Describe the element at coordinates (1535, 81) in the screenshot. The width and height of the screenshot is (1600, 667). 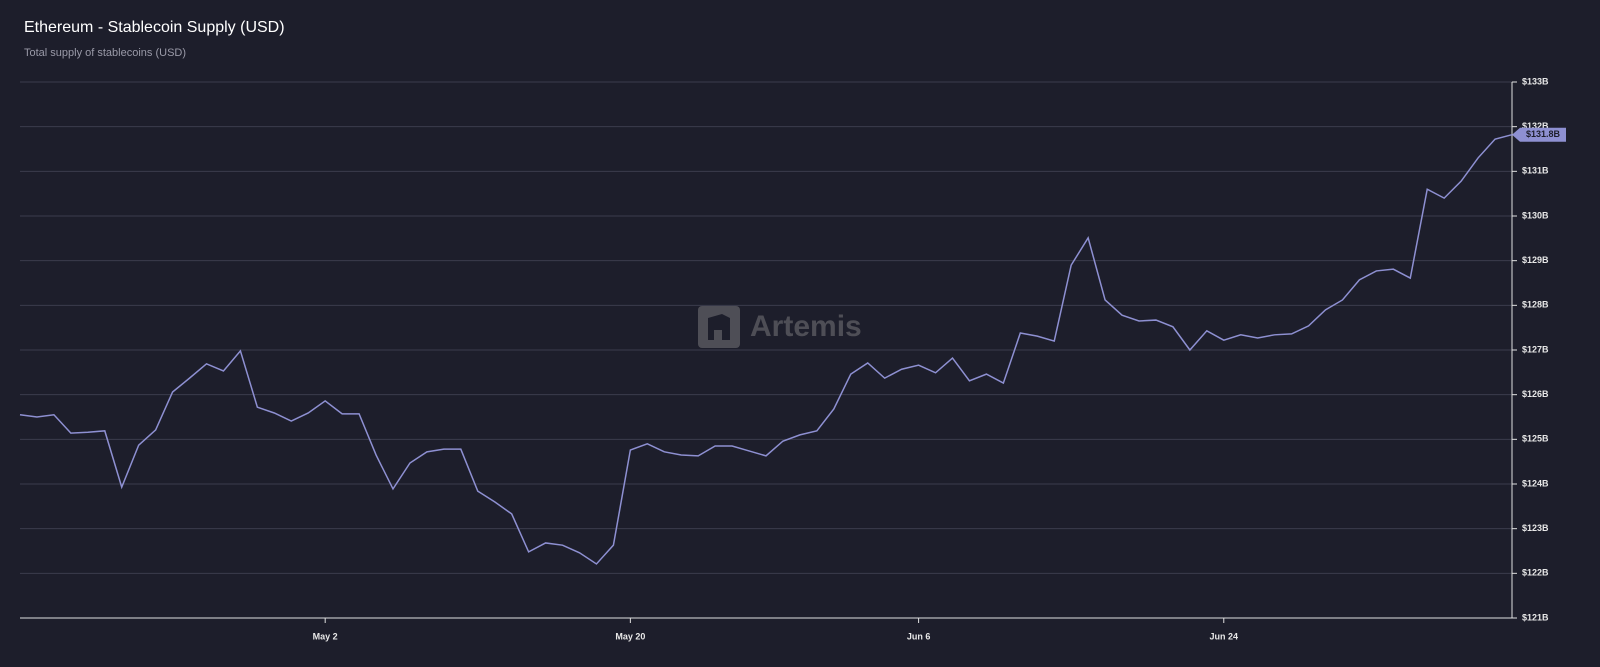
I see `y-tick-label: $133B` at that location.